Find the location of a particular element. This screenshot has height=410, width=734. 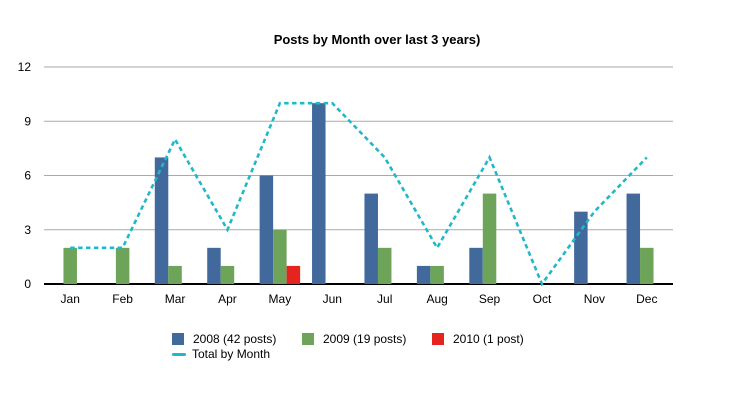

month-label: Apr is located at coordinates (227, 299).